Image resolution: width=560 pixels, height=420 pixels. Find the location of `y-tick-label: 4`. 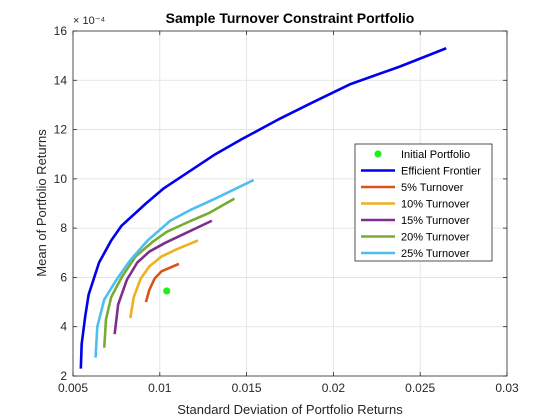

y-tick-label: 4 is located at coordinates (63, 327).